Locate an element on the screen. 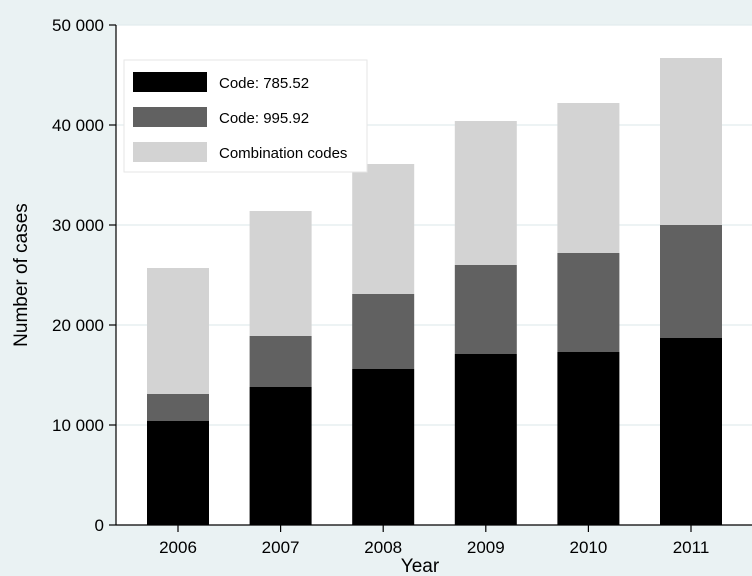 The image size is (752, 576). legend-label-series-2: Code: 995.92 is located at coordinates (264, 118).